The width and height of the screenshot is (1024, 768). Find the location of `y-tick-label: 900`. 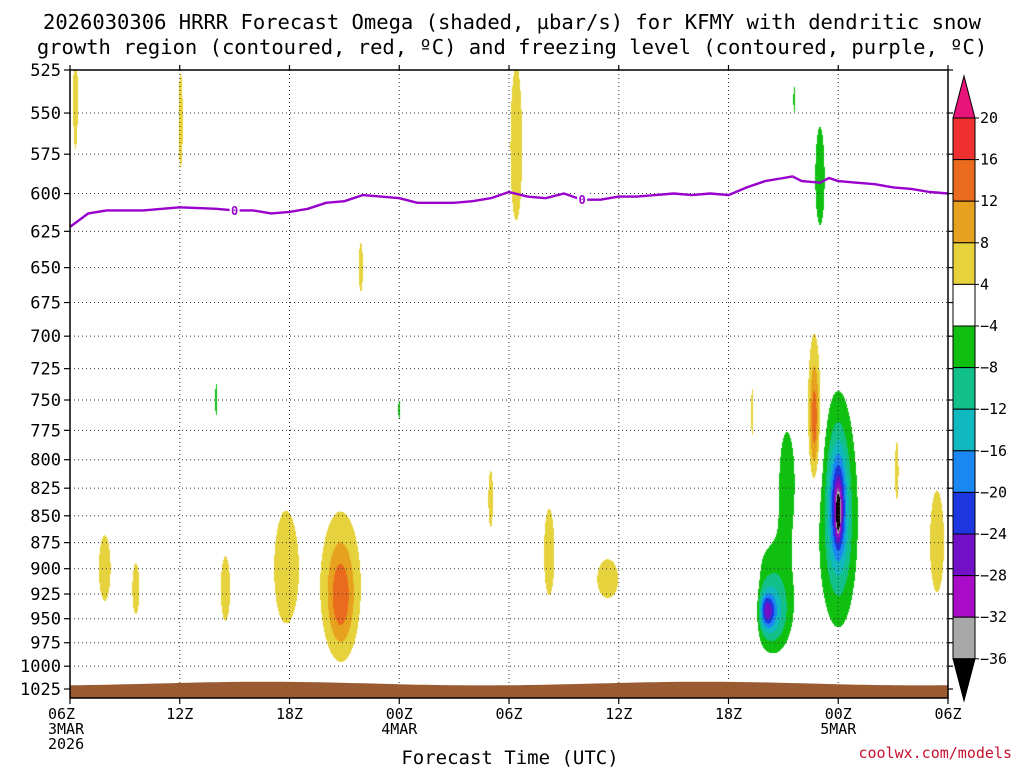

y-tick-label: 900 is located at coordinates (45, 570).